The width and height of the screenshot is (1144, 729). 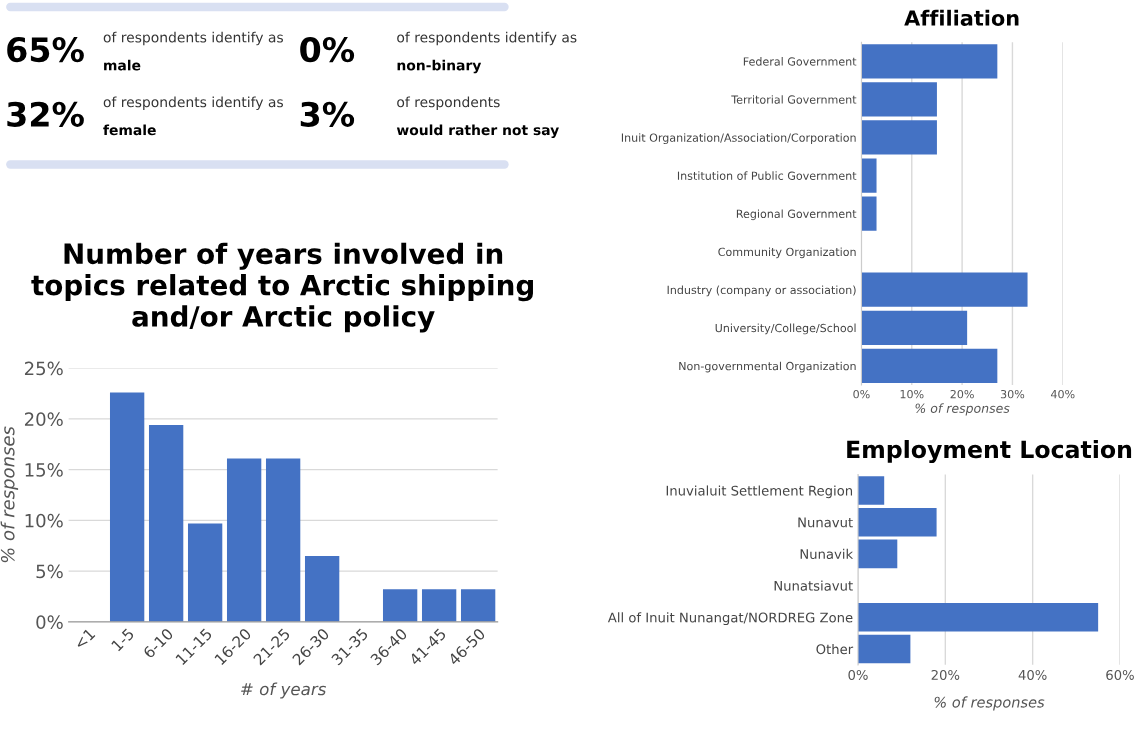 I want to click on x-tick-label: <1, so click(x=84, y=639).